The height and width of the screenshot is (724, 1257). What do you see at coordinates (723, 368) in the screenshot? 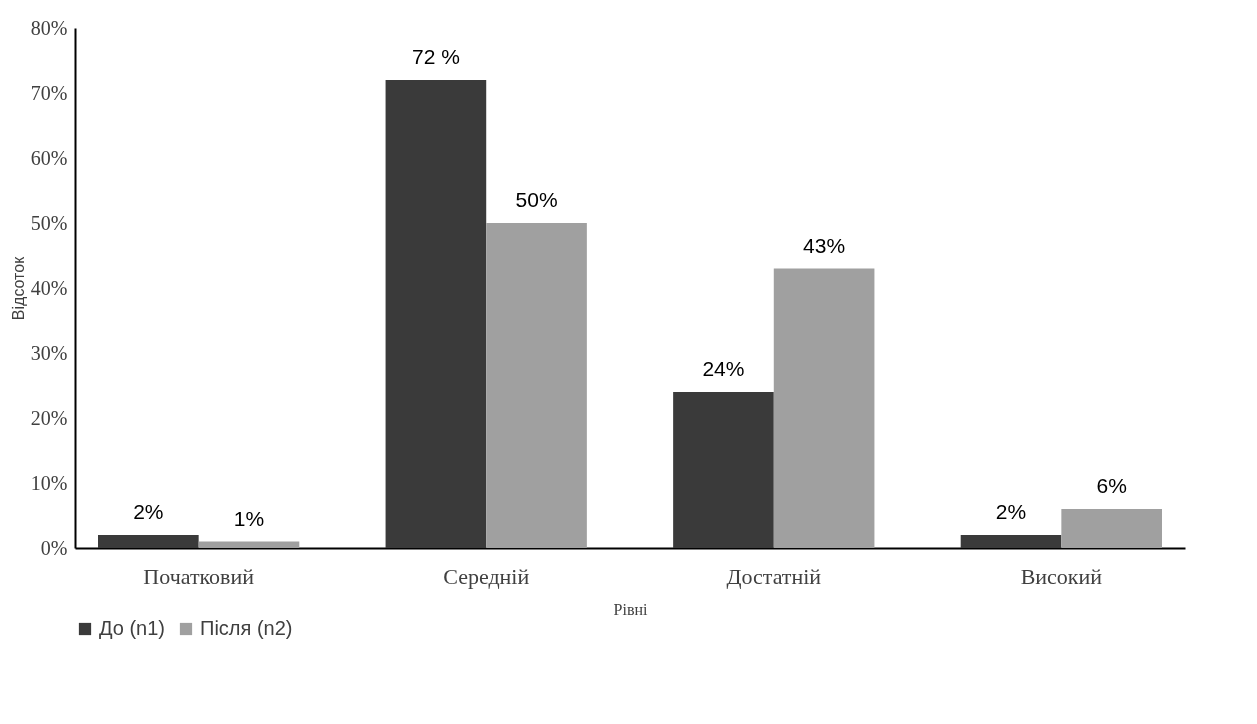
I see `data-label: 24%` at bounding box center [723, 368].